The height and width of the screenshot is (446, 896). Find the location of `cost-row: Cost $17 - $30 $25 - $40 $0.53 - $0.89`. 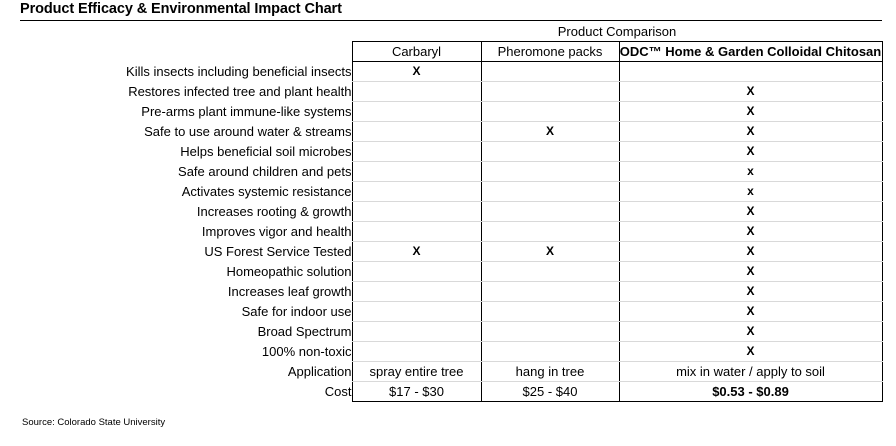

cost-row: Cost $17 - $30 $25 - $40 $0.53 - $0.89 is located at coordinates (451, 391).